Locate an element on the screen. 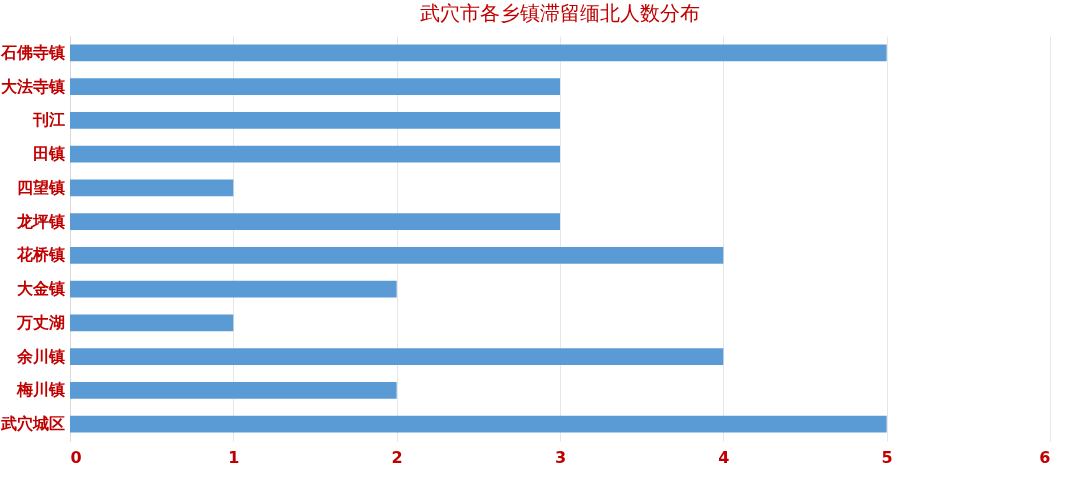  y-tick-label: 余川镇 is located at coordinates (40, 356).